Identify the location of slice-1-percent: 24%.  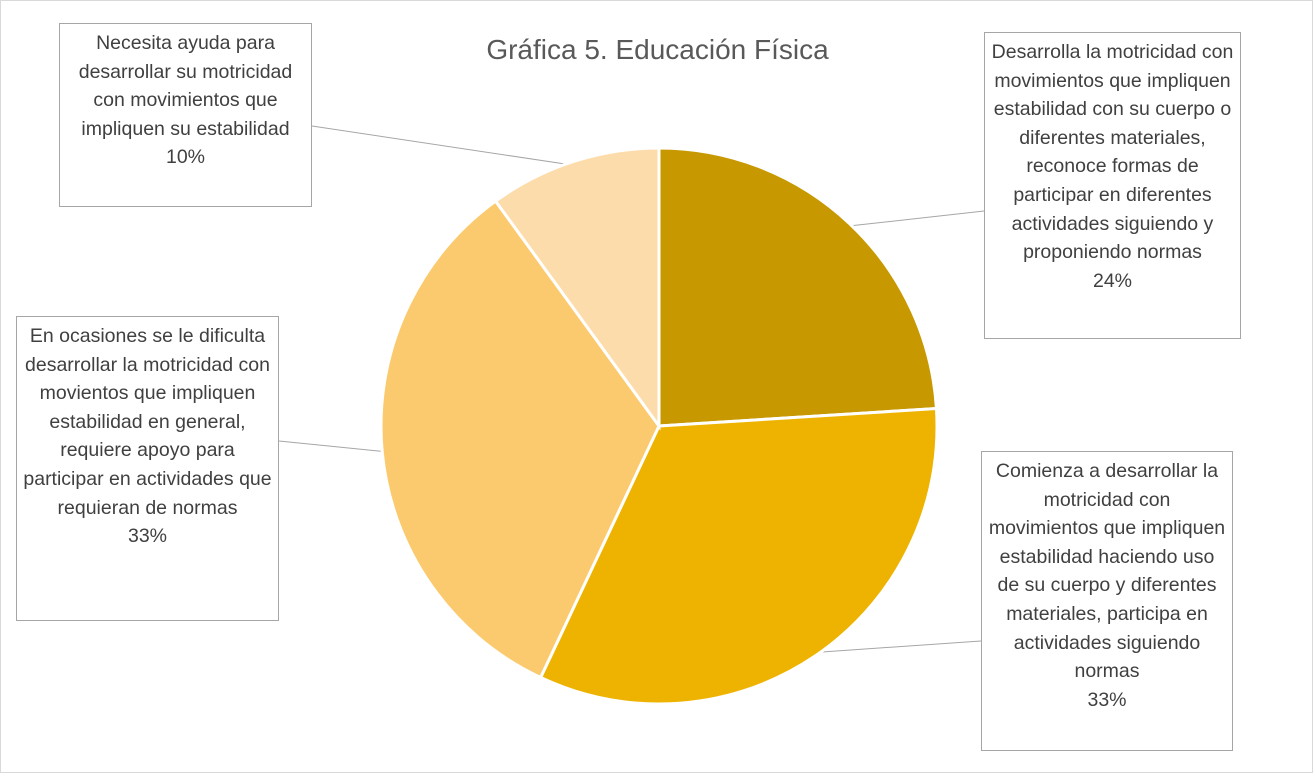
(1112, 280).